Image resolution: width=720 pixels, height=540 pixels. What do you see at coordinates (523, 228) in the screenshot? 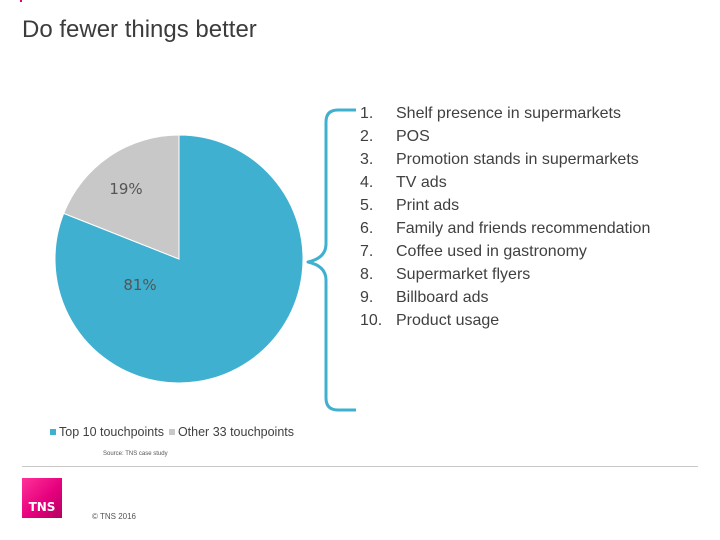
I see `touchpoint-label: Family and friends recommendation` at bounding box center [523, 228].